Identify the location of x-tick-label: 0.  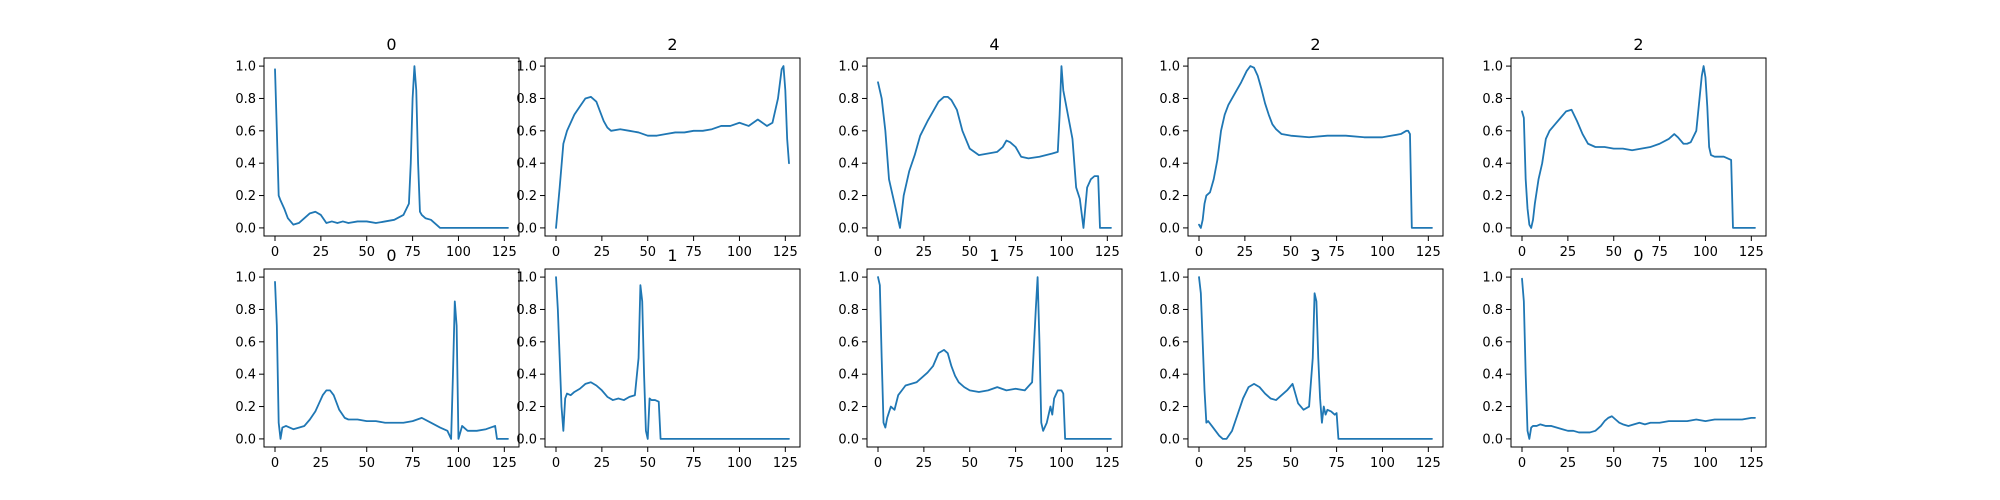
(556, 252).